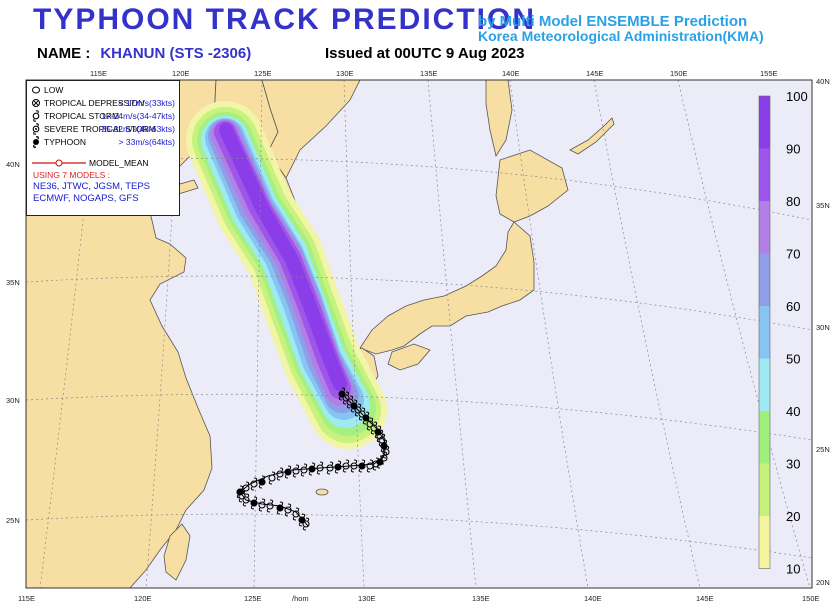 This screenshot has width=837, height=608. I want to click on tropical-storm-icon, so click(36, 116).